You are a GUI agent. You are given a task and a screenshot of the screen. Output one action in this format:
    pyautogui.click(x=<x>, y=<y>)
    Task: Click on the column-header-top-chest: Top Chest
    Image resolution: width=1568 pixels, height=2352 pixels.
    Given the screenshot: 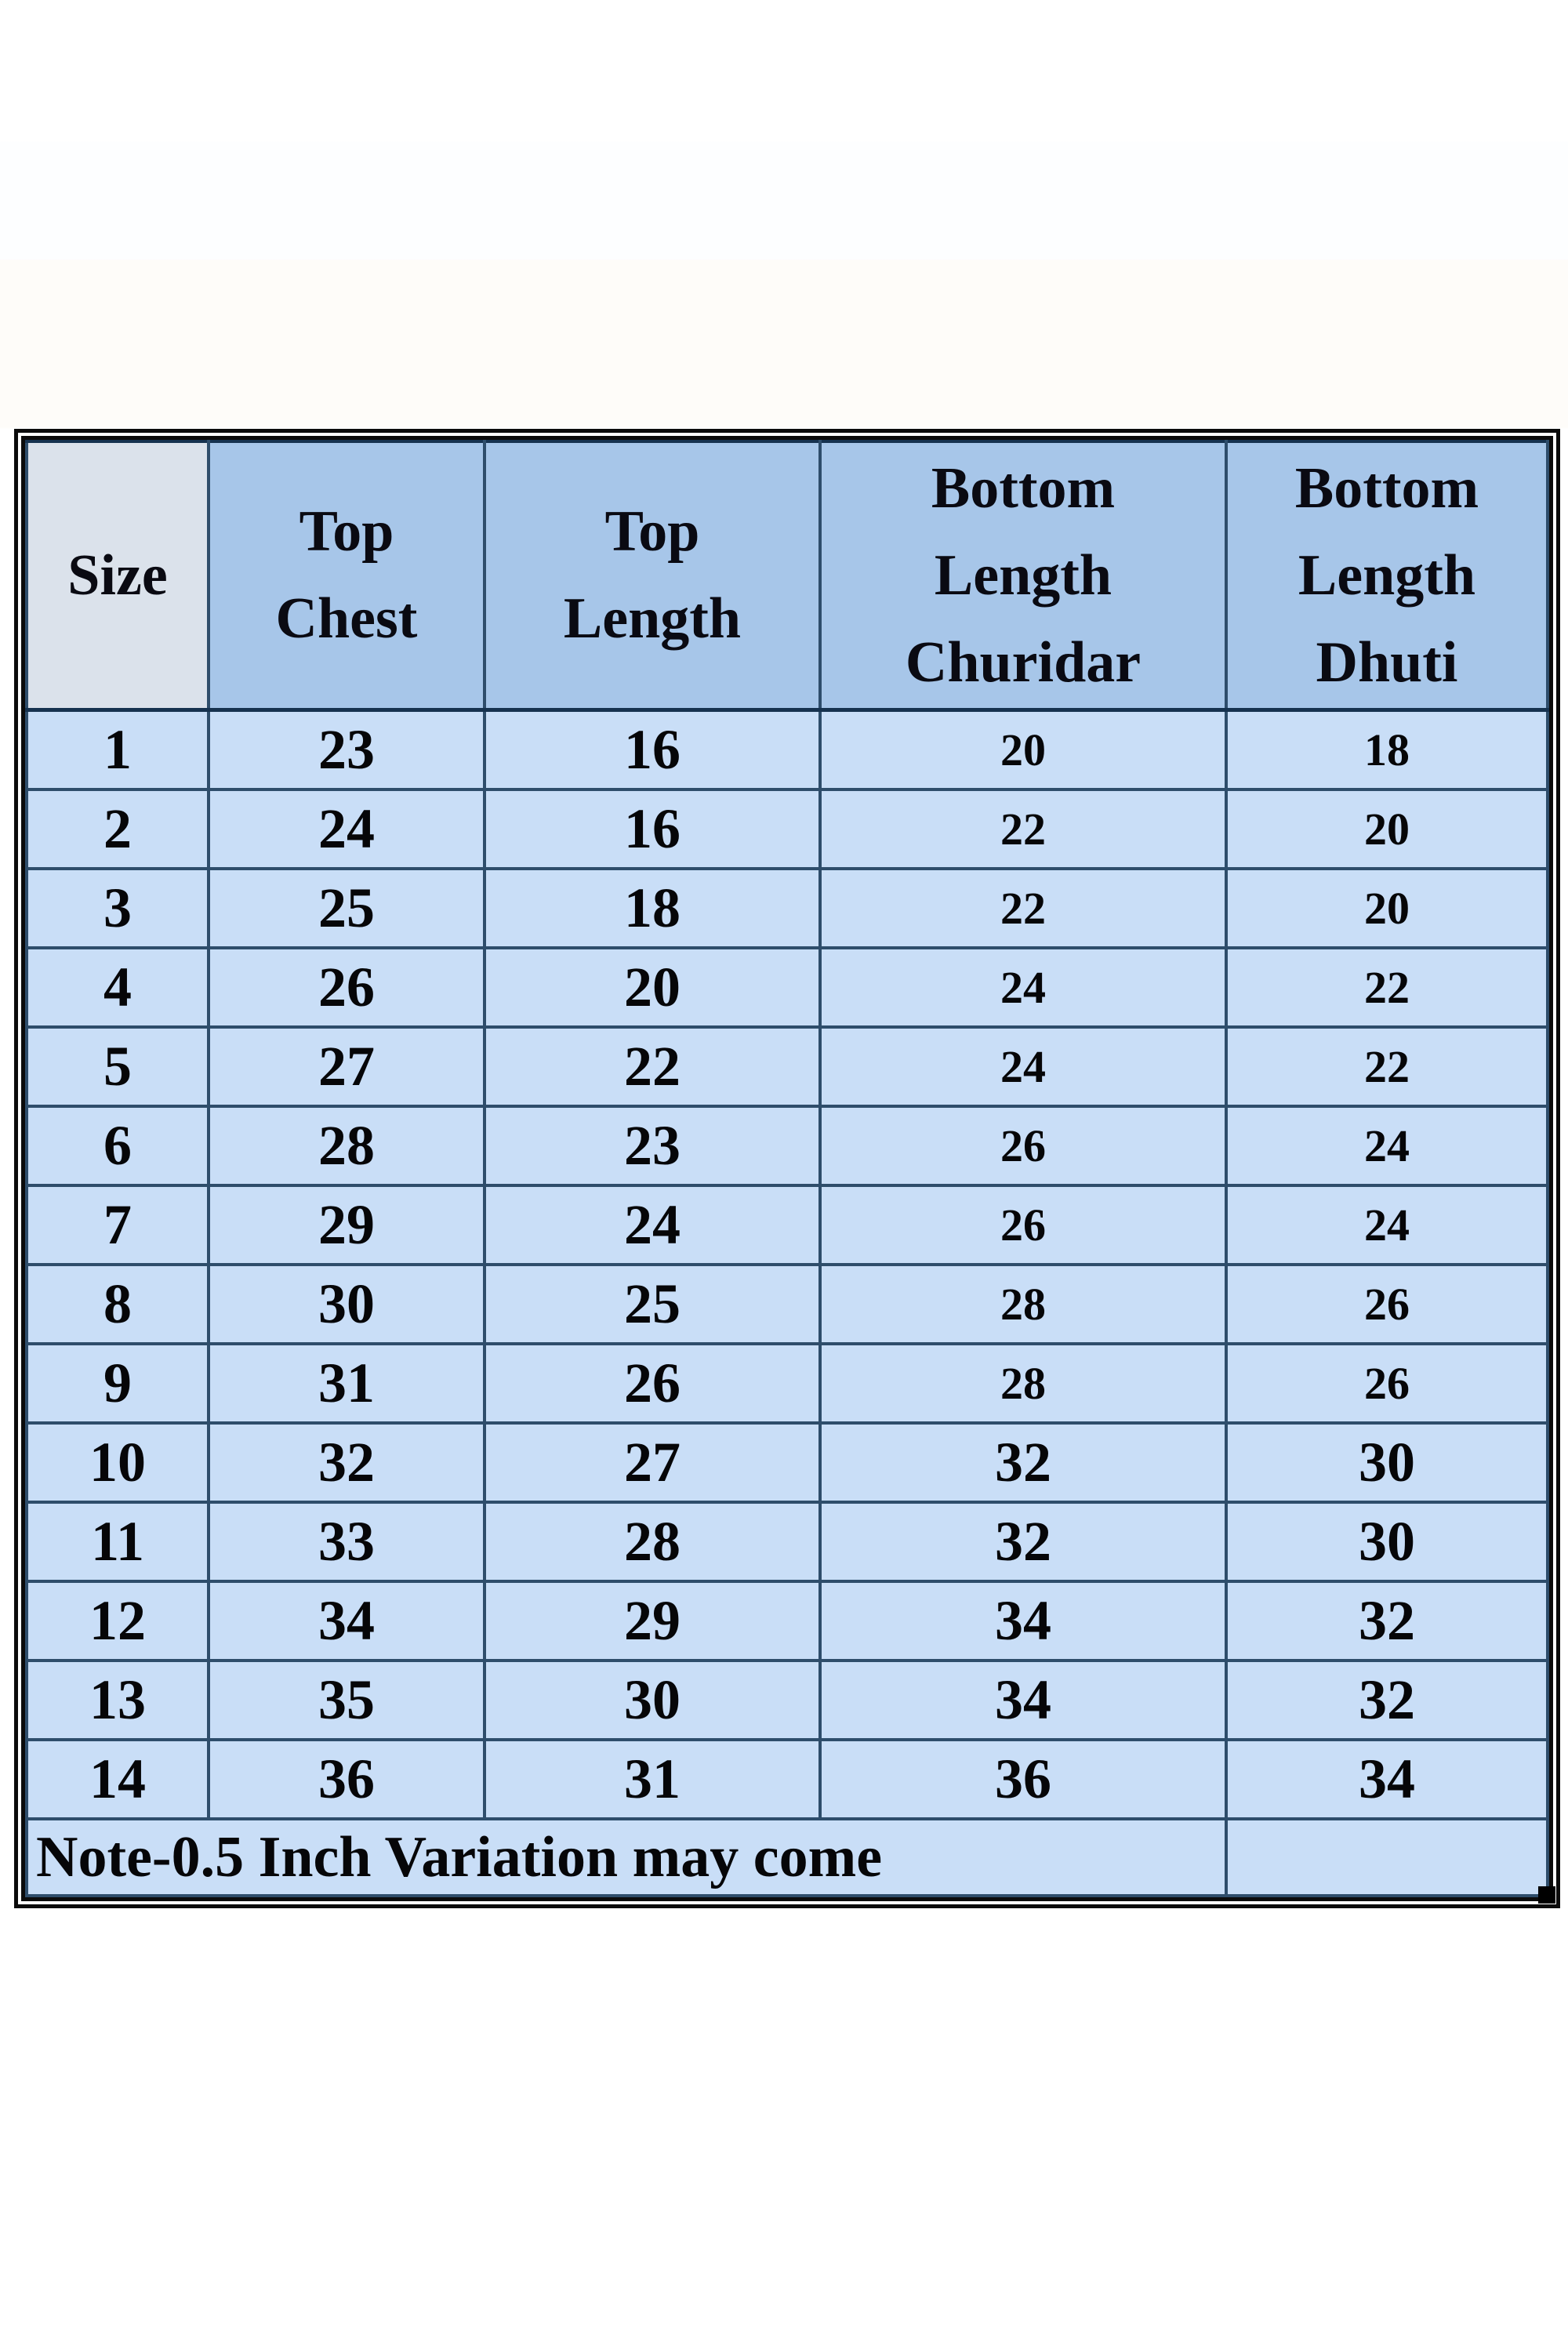 What is the action you would take?
    pyautogui.click(x=346, y=576)
    